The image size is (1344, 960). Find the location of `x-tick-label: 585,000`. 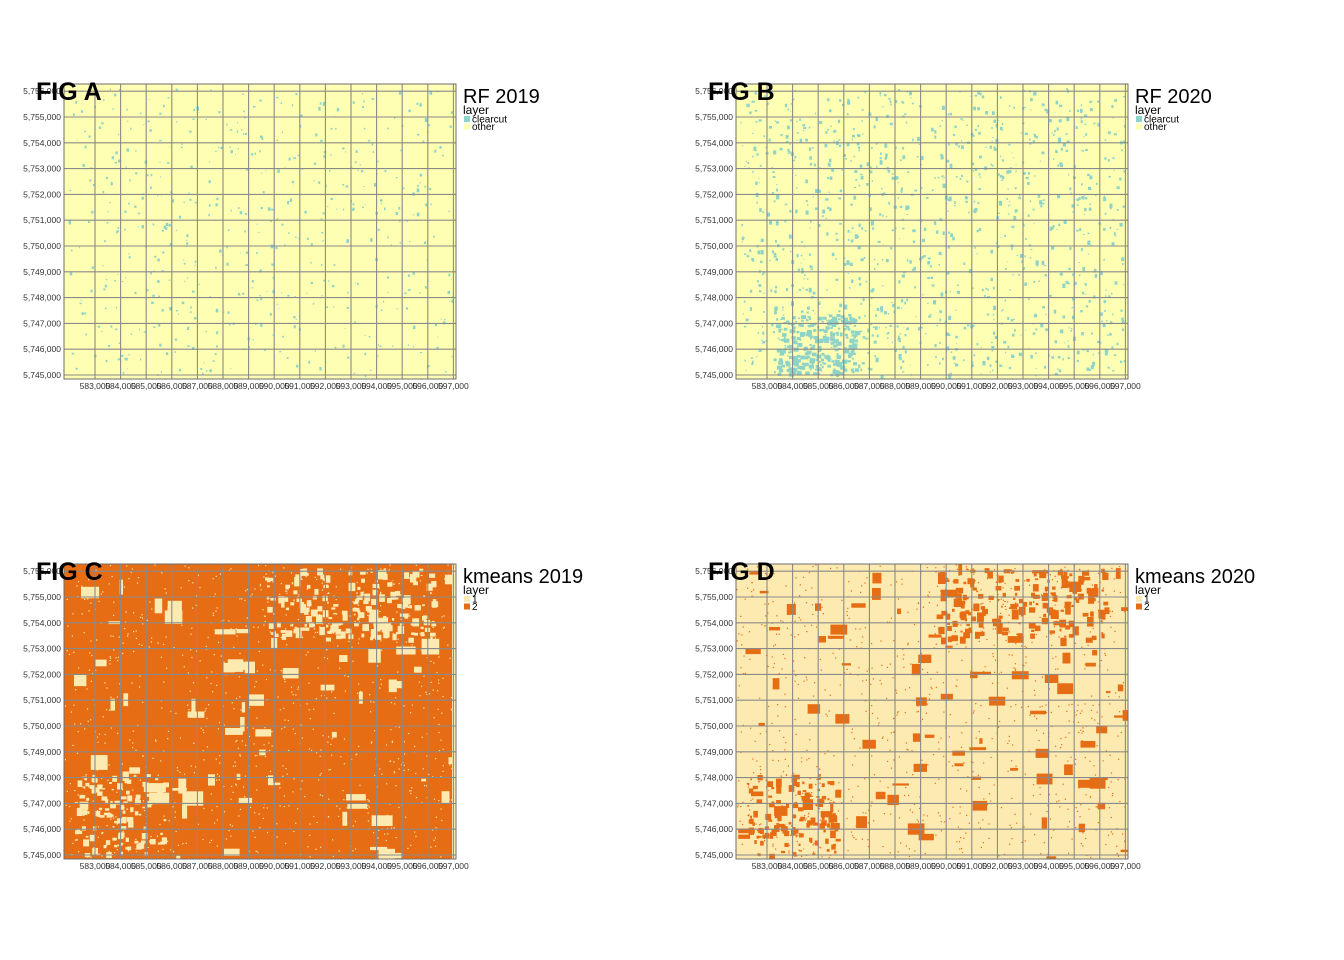

x-tick-label: 585,000 is located at coordinates (146, 866).